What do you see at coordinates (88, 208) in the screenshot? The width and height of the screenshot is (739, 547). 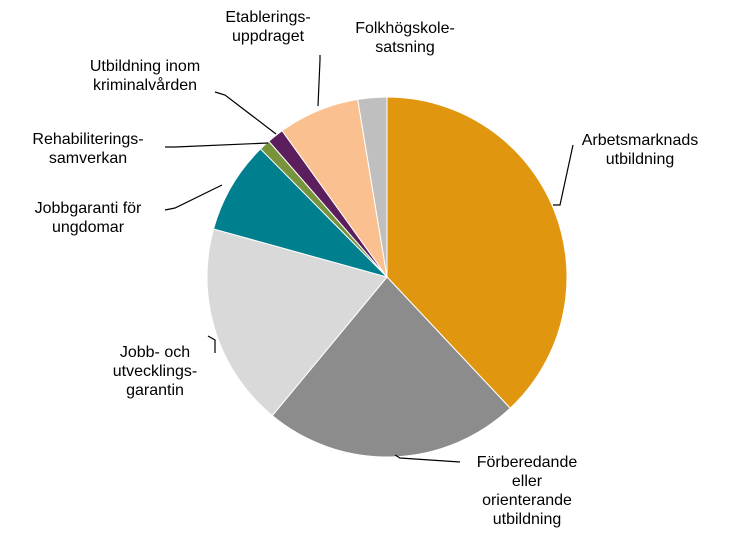 I see `label-line: Jobbgaranti för` at bounding box center [88, 208].